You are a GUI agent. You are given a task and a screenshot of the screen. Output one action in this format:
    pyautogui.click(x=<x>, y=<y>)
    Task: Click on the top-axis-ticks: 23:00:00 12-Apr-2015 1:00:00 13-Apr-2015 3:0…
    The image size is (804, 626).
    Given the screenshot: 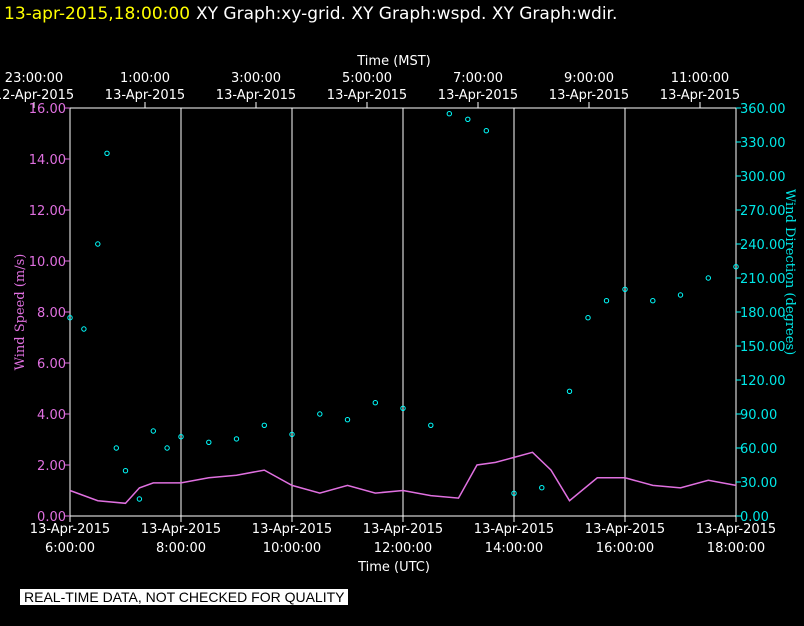 What is the action you would take?
    pyautogui.click(x=370, y=89)
    